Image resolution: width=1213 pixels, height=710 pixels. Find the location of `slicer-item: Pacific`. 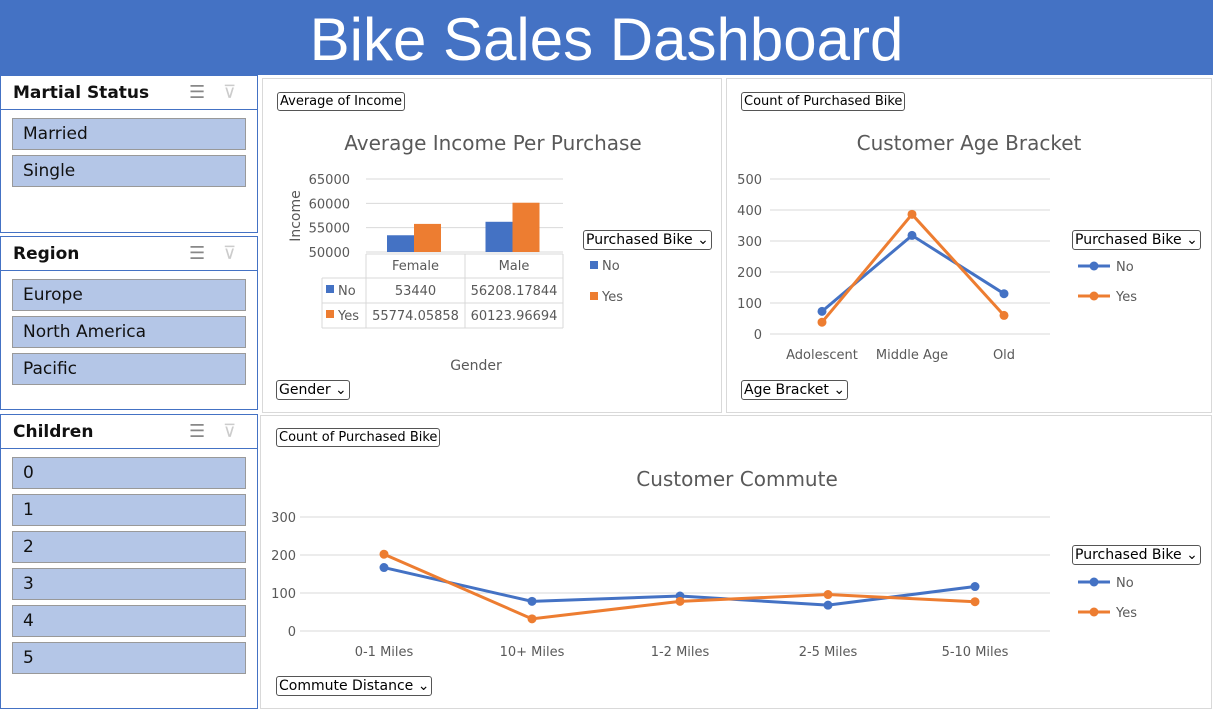

slicer-item: Pacific is located at coordinates (129, 369).